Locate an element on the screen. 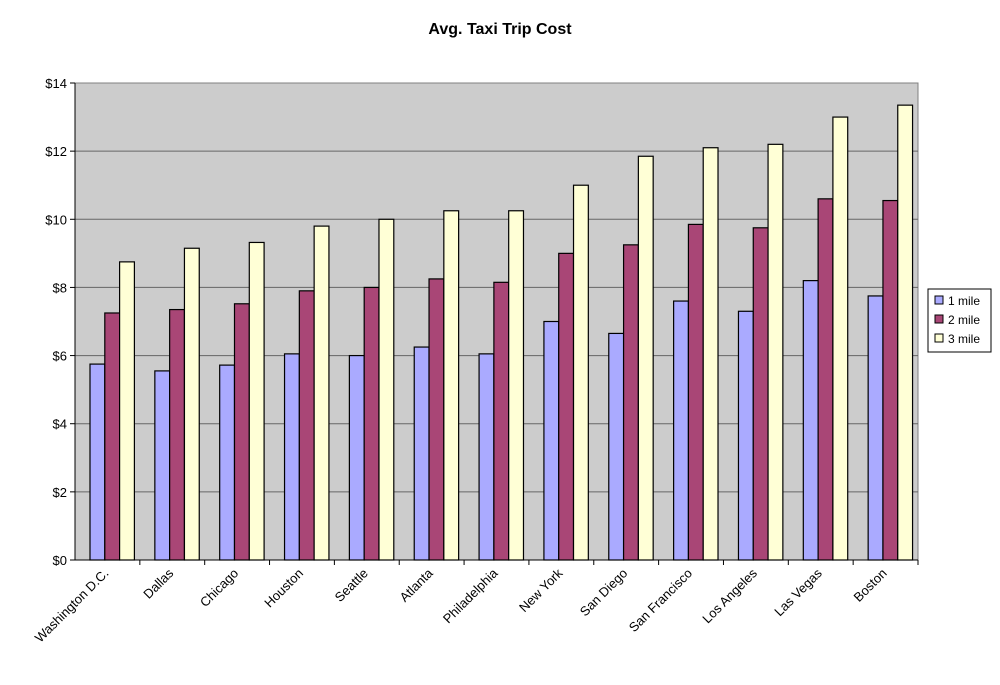 Image resolution: width=1000 pixels, height=685 pixels. legend-label: 2 mile is located at coordinates (964, 320).